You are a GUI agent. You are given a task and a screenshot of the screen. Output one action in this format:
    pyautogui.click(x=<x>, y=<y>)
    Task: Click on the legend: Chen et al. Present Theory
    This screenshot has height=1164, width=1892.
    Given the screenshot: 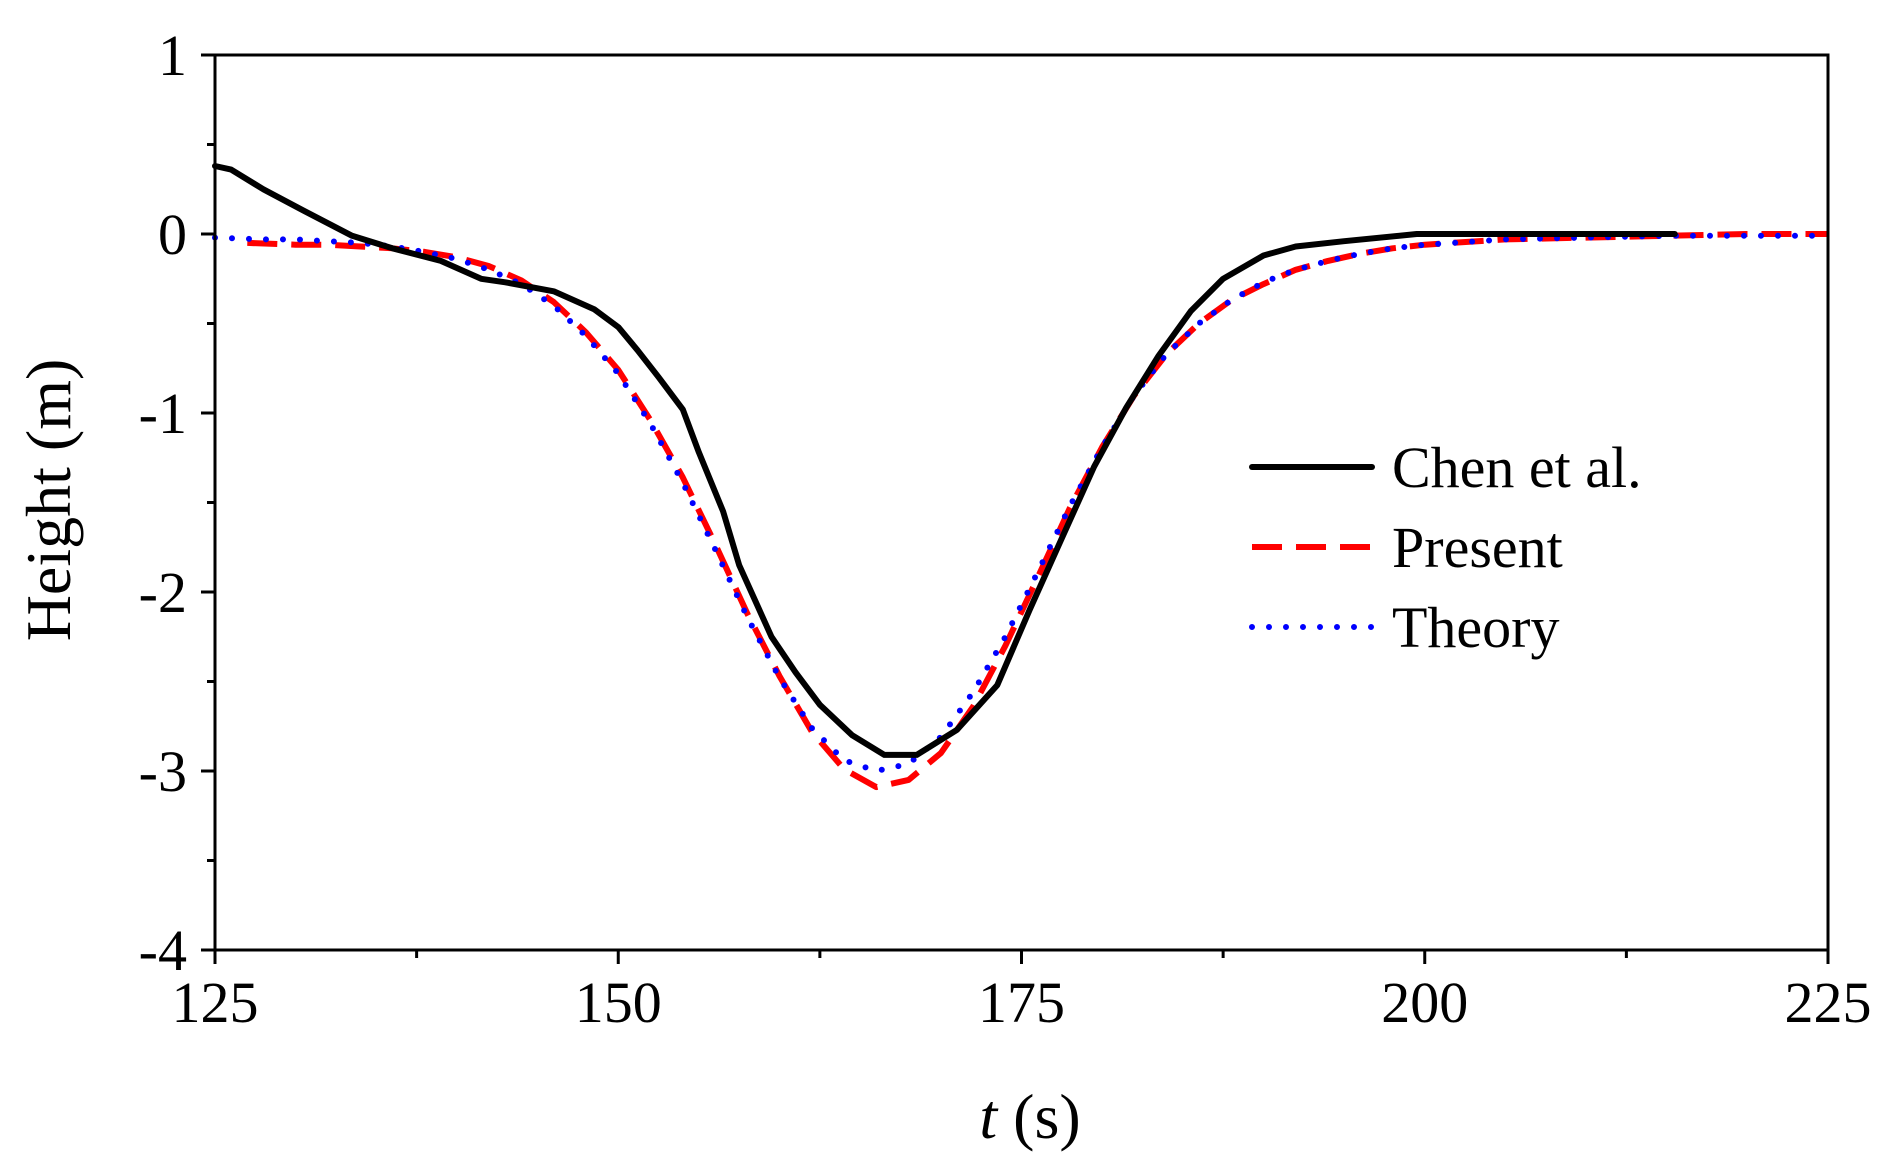 What is the action you would take?
    pyautogui.click(x=1445, y=547)
    